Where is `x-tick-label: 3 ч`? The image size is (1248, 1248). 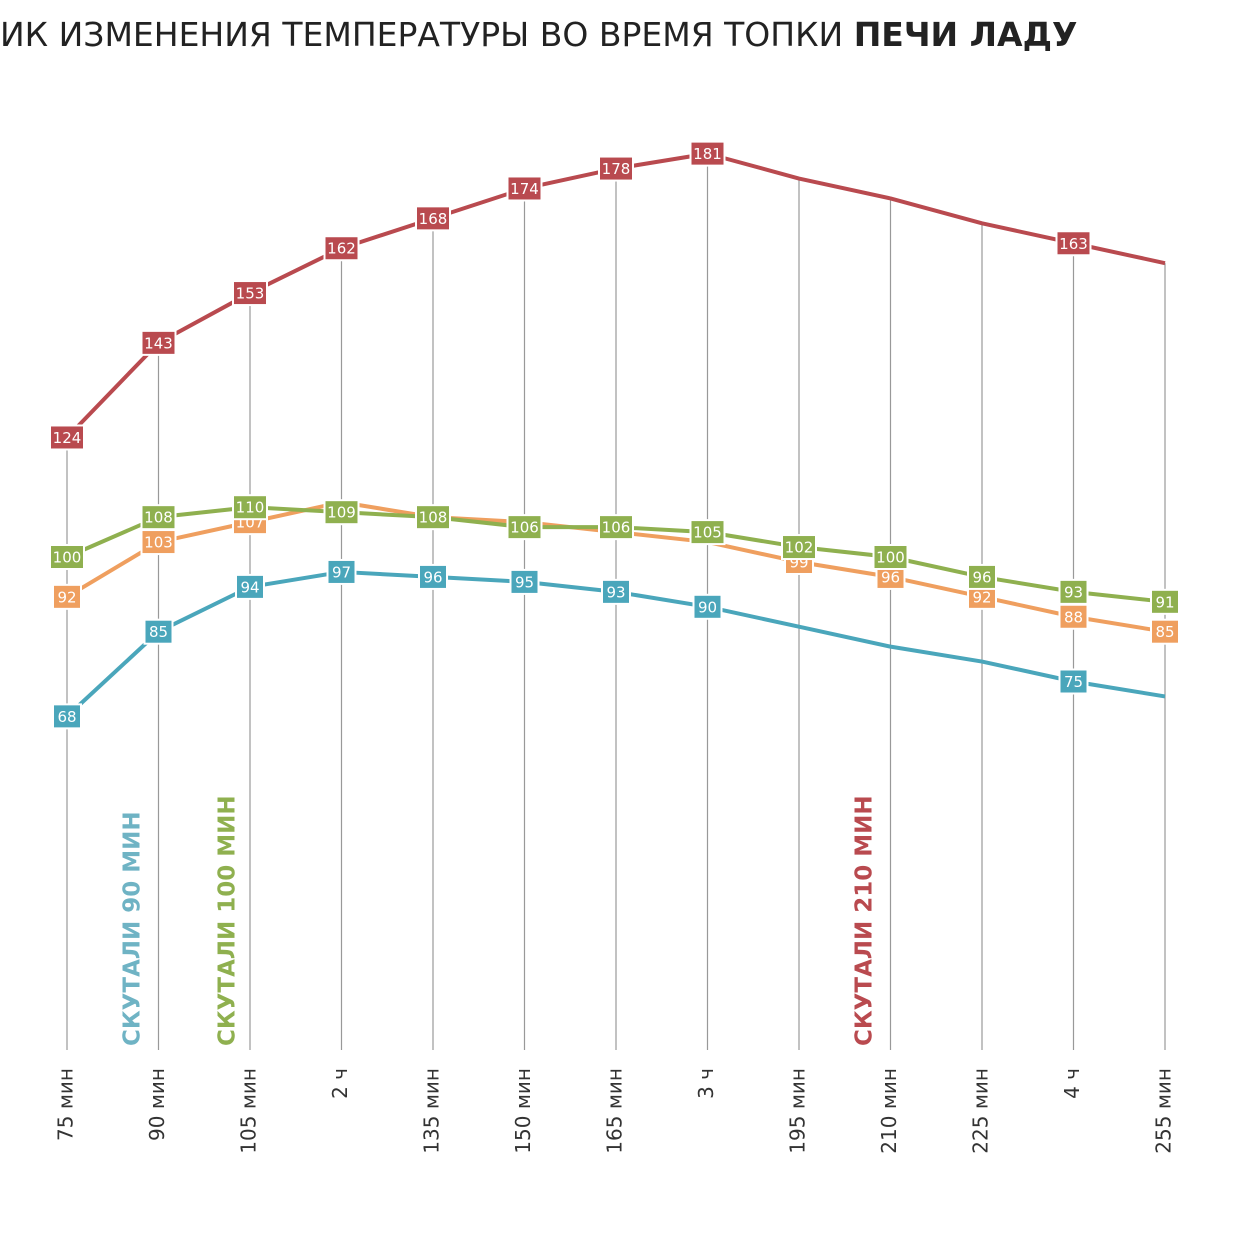
x-tick-label: 3 ч is located at coordinates (706, 1083).